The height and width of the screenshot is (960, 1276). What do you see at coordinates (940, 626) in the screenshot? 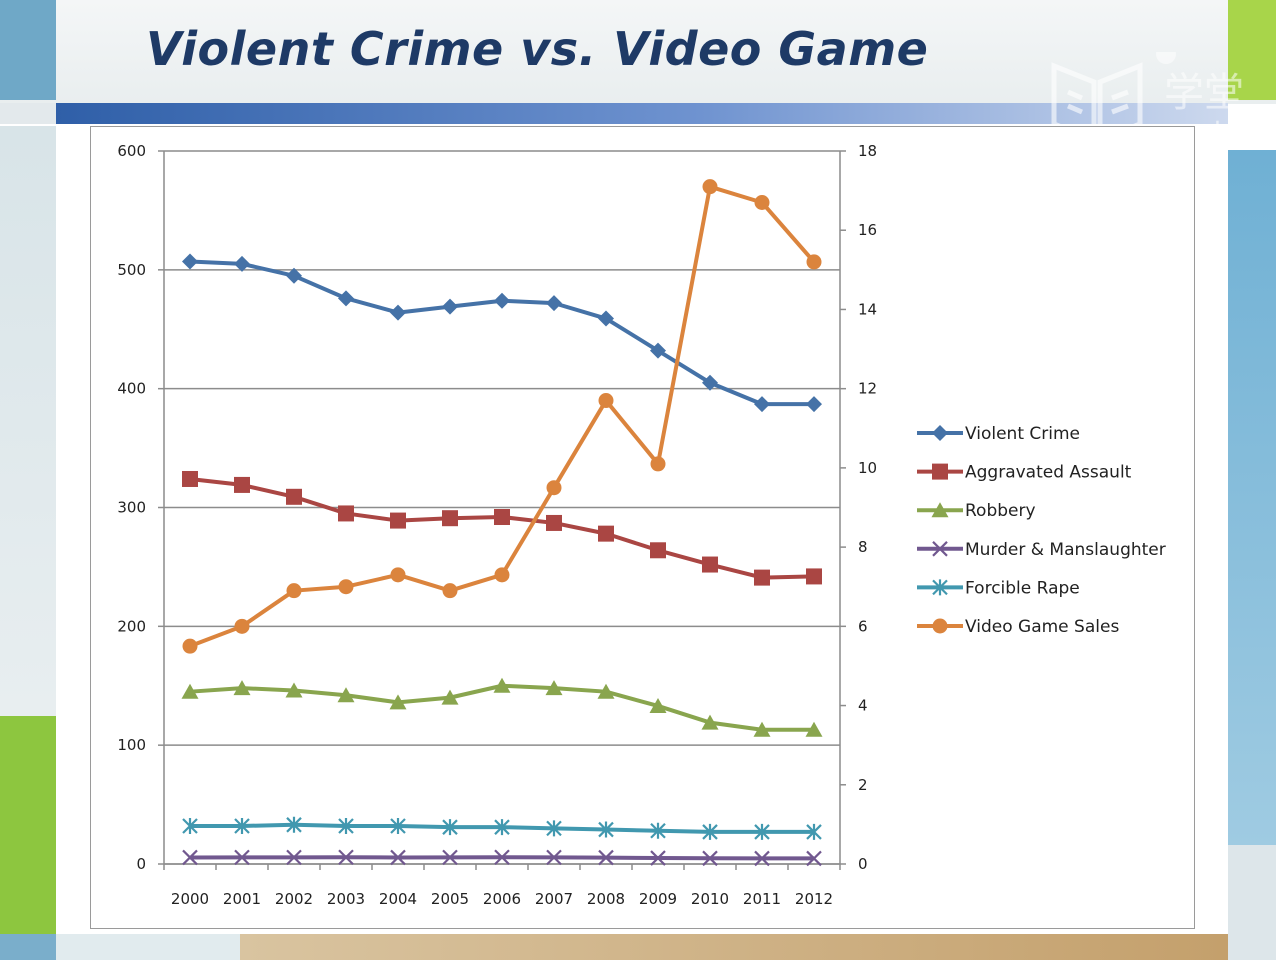
I see `legend-marker-video-game-sales` at bounding box center [940, 626].